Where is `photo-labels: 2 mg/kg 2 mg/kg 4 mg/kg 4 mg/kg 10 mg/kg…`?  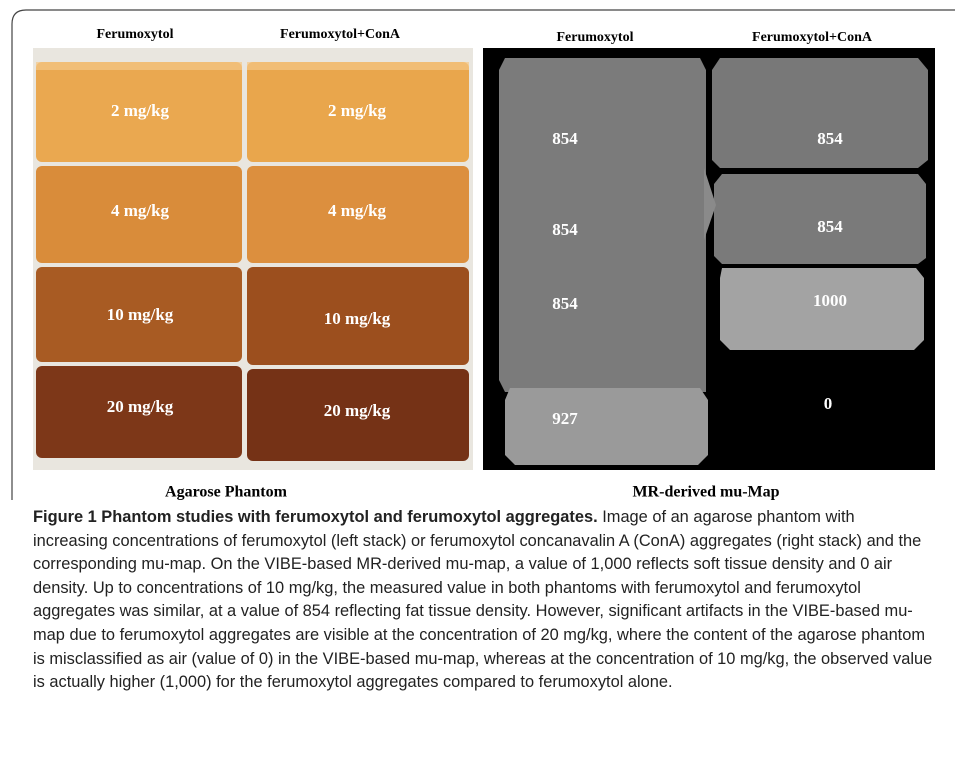
photo-labels: 2 mg/kg 2 mg/kg 4 mg/kg 4 mg/kg 10 mg/kg… is located at coordinates (249, 260).